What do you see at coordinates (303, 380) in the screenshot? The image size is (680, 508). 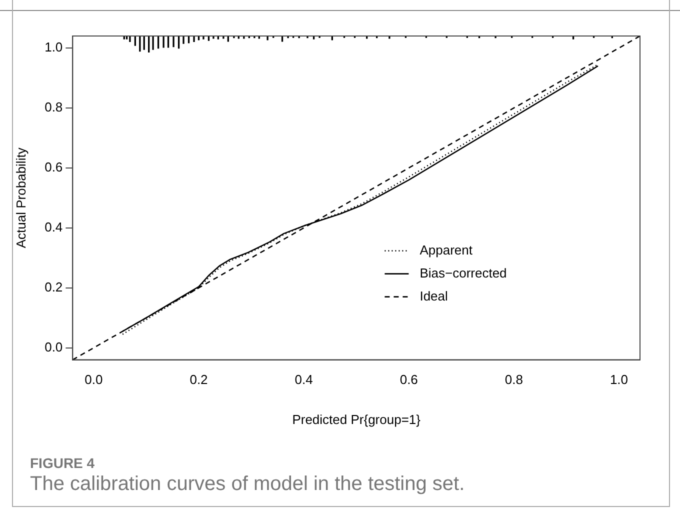 I see `x-tick-label: 0.4` at bounding box center [303, 380].